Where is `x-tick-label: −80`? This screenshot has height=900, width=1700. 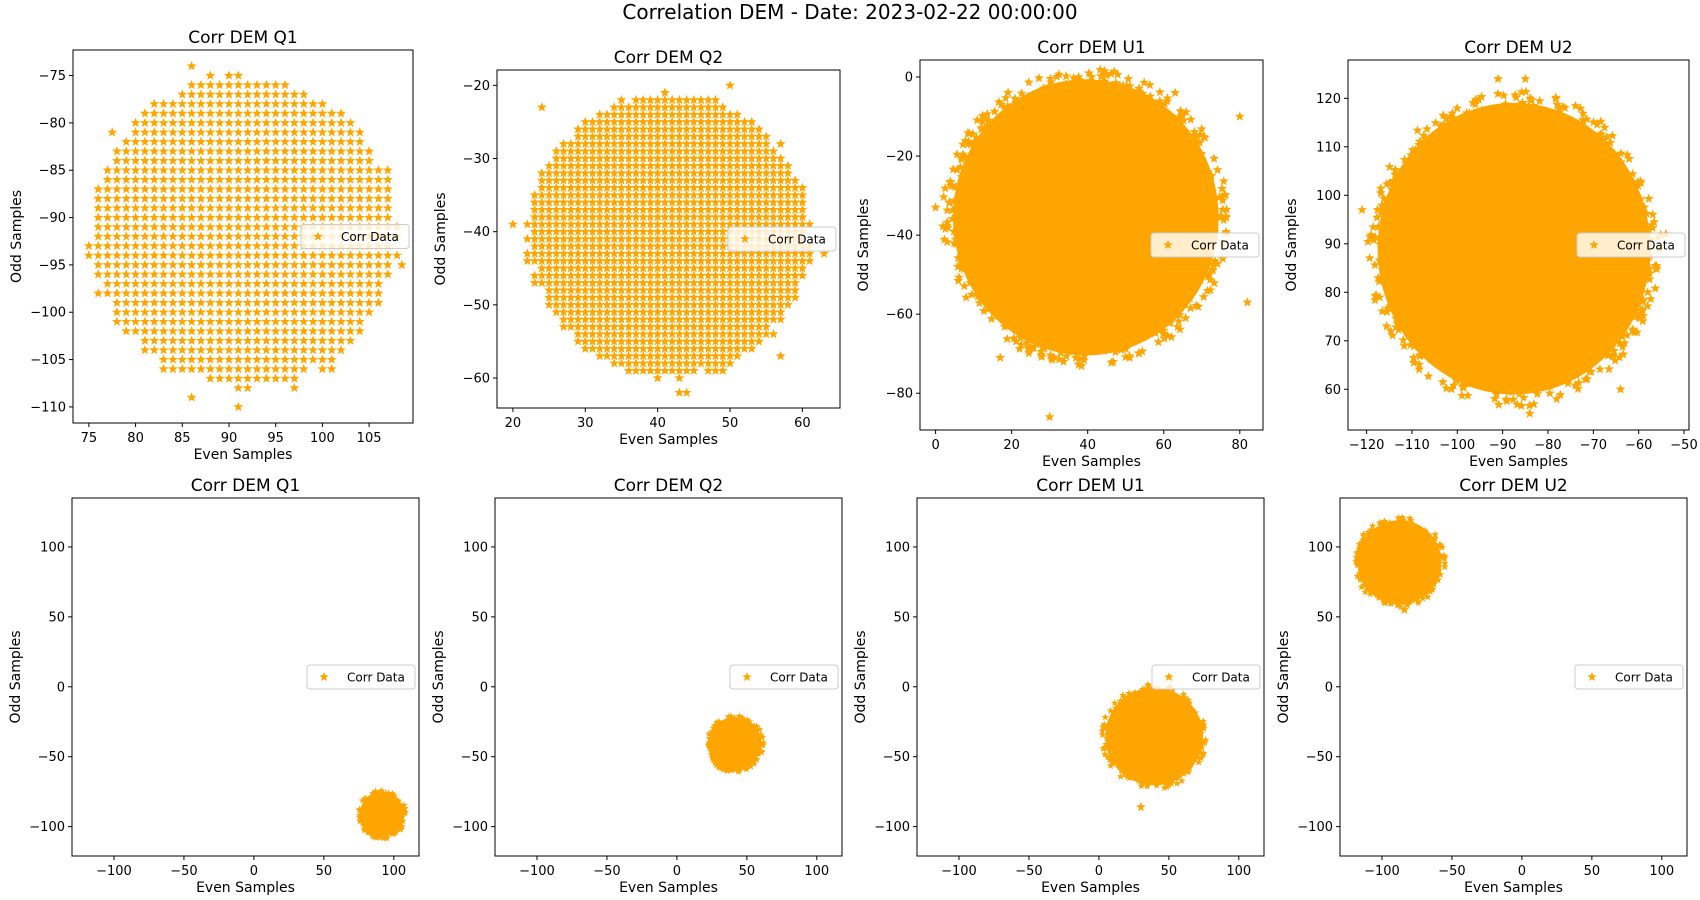 x-tick-label: −80 is located at coordinates (1547, 445).